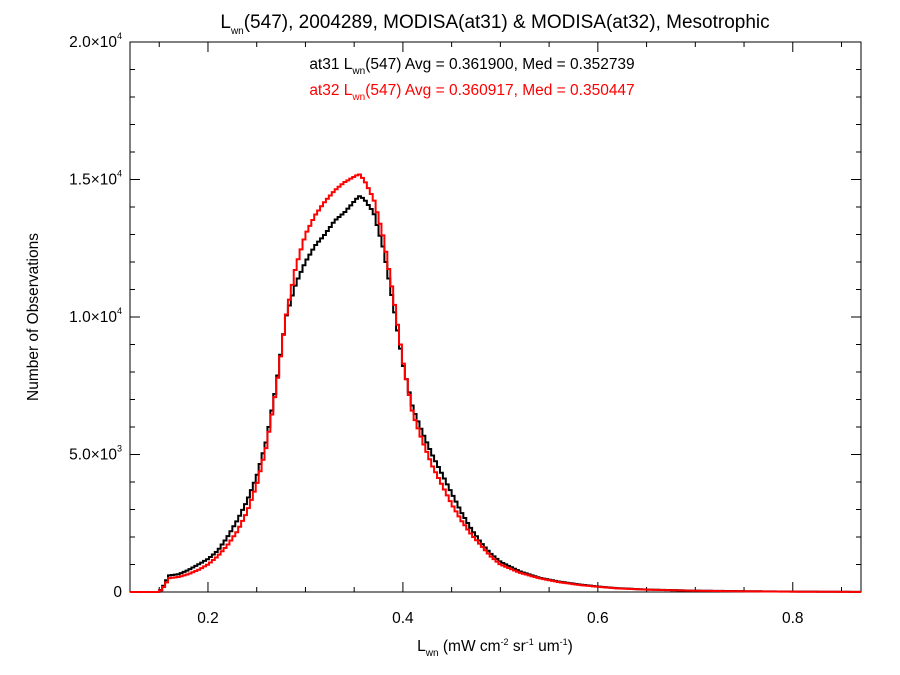 The height and width of the screenshot is (675, 900). Describe the element at coordinates (403, 618) in the screenshot. I see `x-tick-label-1: 0.4` at that location.